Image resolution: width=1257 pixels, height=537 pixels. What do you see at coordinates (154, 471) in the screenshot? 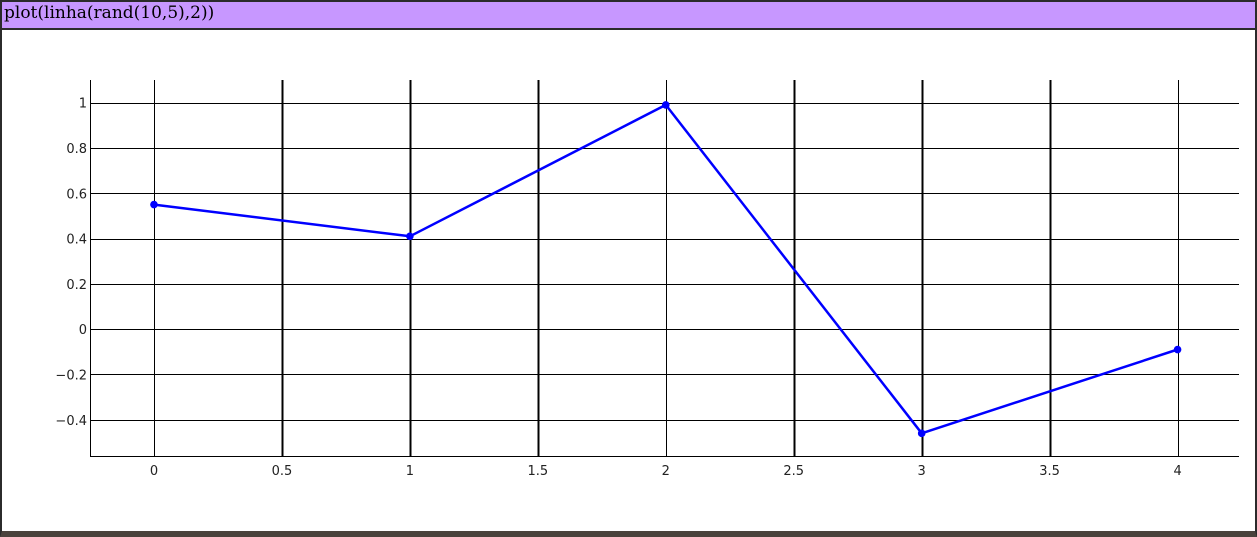
I see `x-tick-label: 0` at bounding box center [154, 471].